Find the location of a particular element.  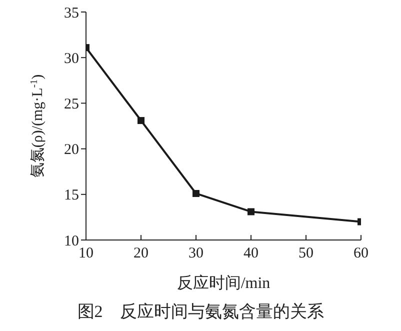

x-tick-label: 20 is located at coordinates (141, 254).